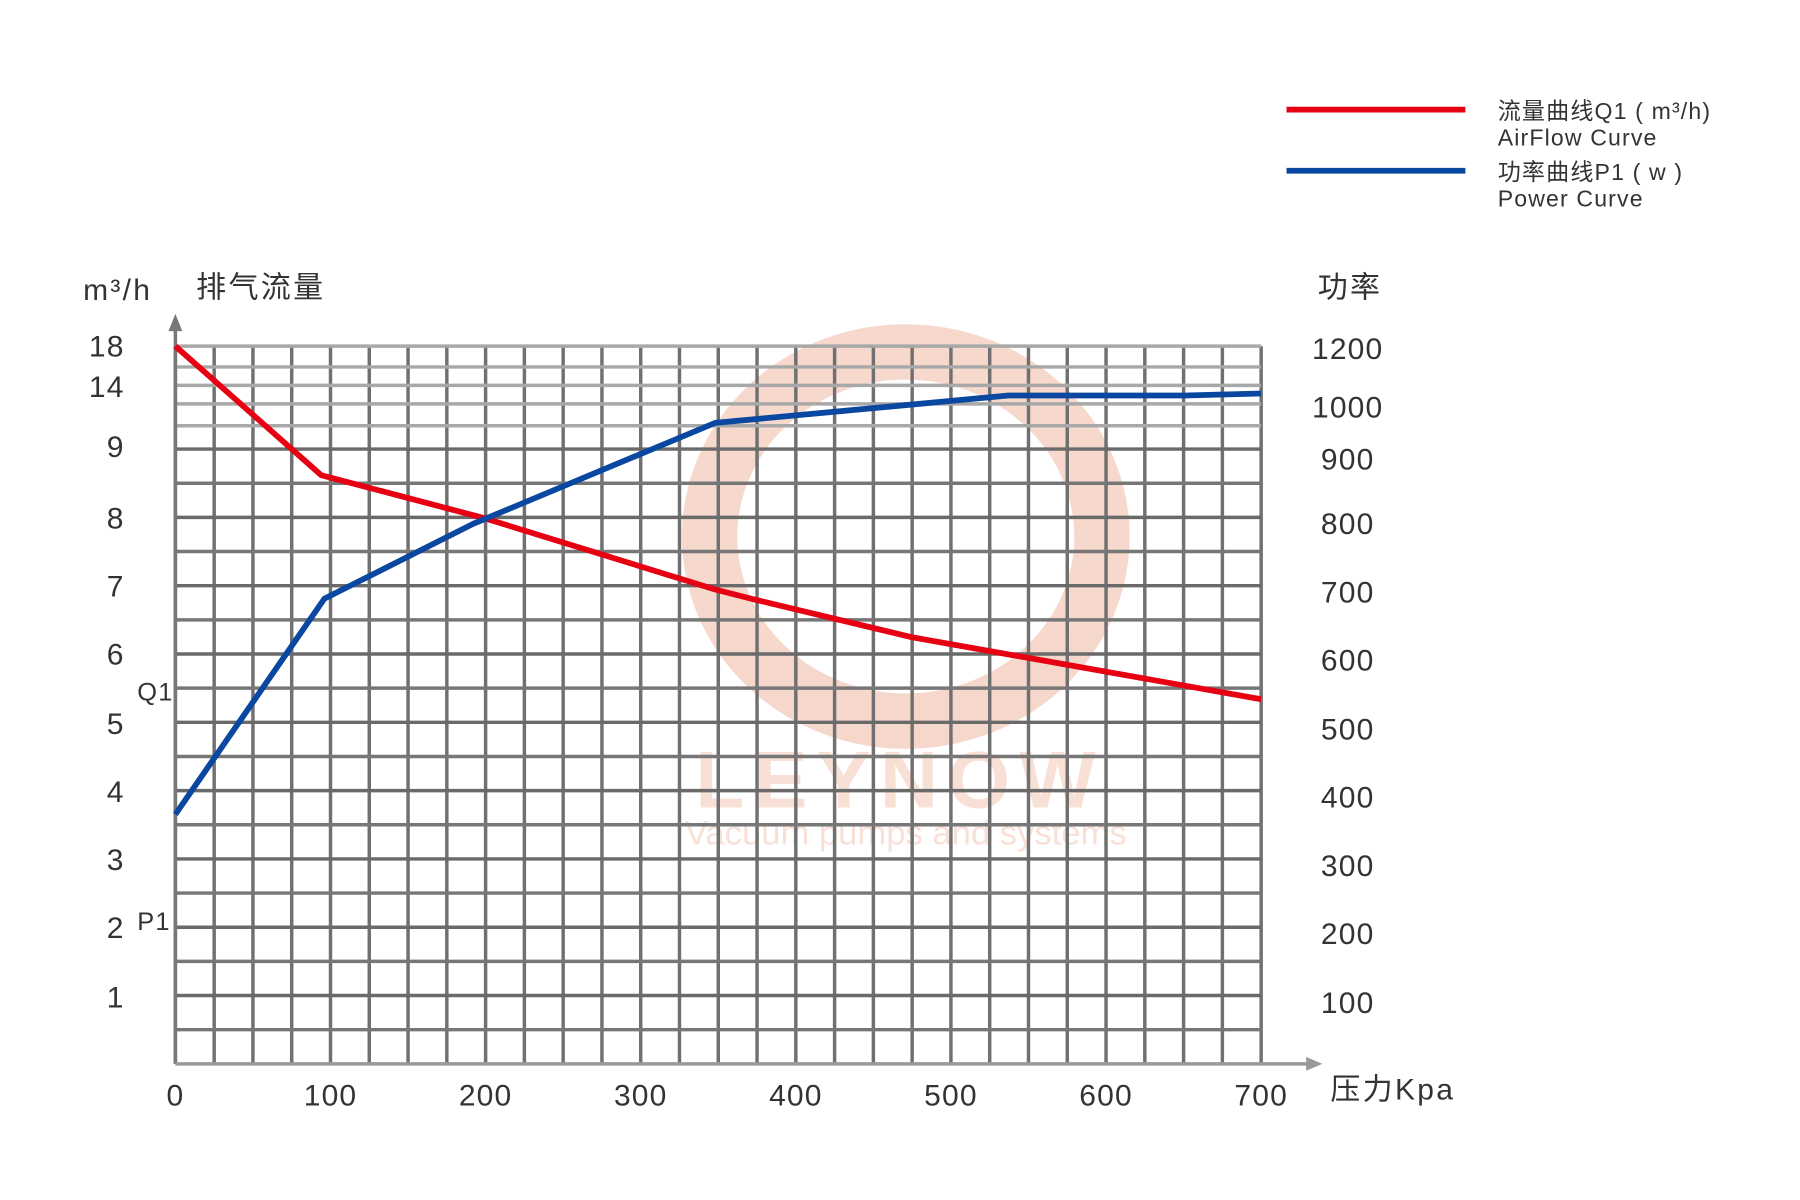 Image resolution: width=1800 pixels, height=1200 pixels. Describe the element at coordinates (1392, 1090) in the screenshot. I see `x-axis-label: 压力Kpa` at that location.